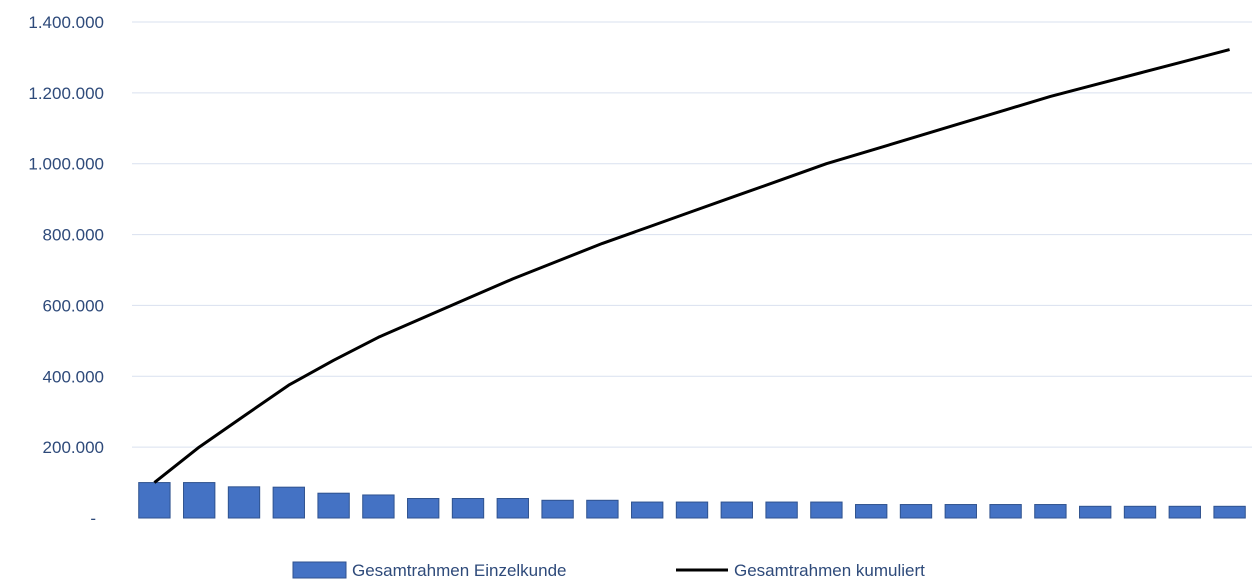 The width and height of the screenshot is (1253, 587). Describe the element at coordinates (459, 570) in the screenshot. I see `legend-label-bars: Gesamtrahmen Einzelkunde` at that location.